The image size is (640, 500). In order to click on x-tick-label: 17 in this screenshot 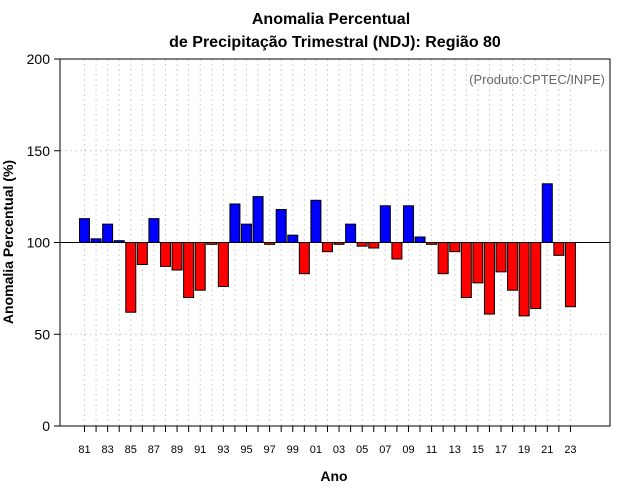, I will do `click(501, 450)`.